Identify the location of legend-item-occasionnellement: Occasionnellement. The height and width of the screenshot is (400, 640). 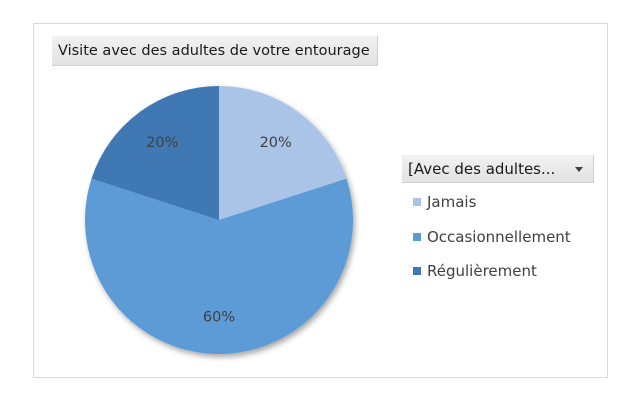
(492, 237).